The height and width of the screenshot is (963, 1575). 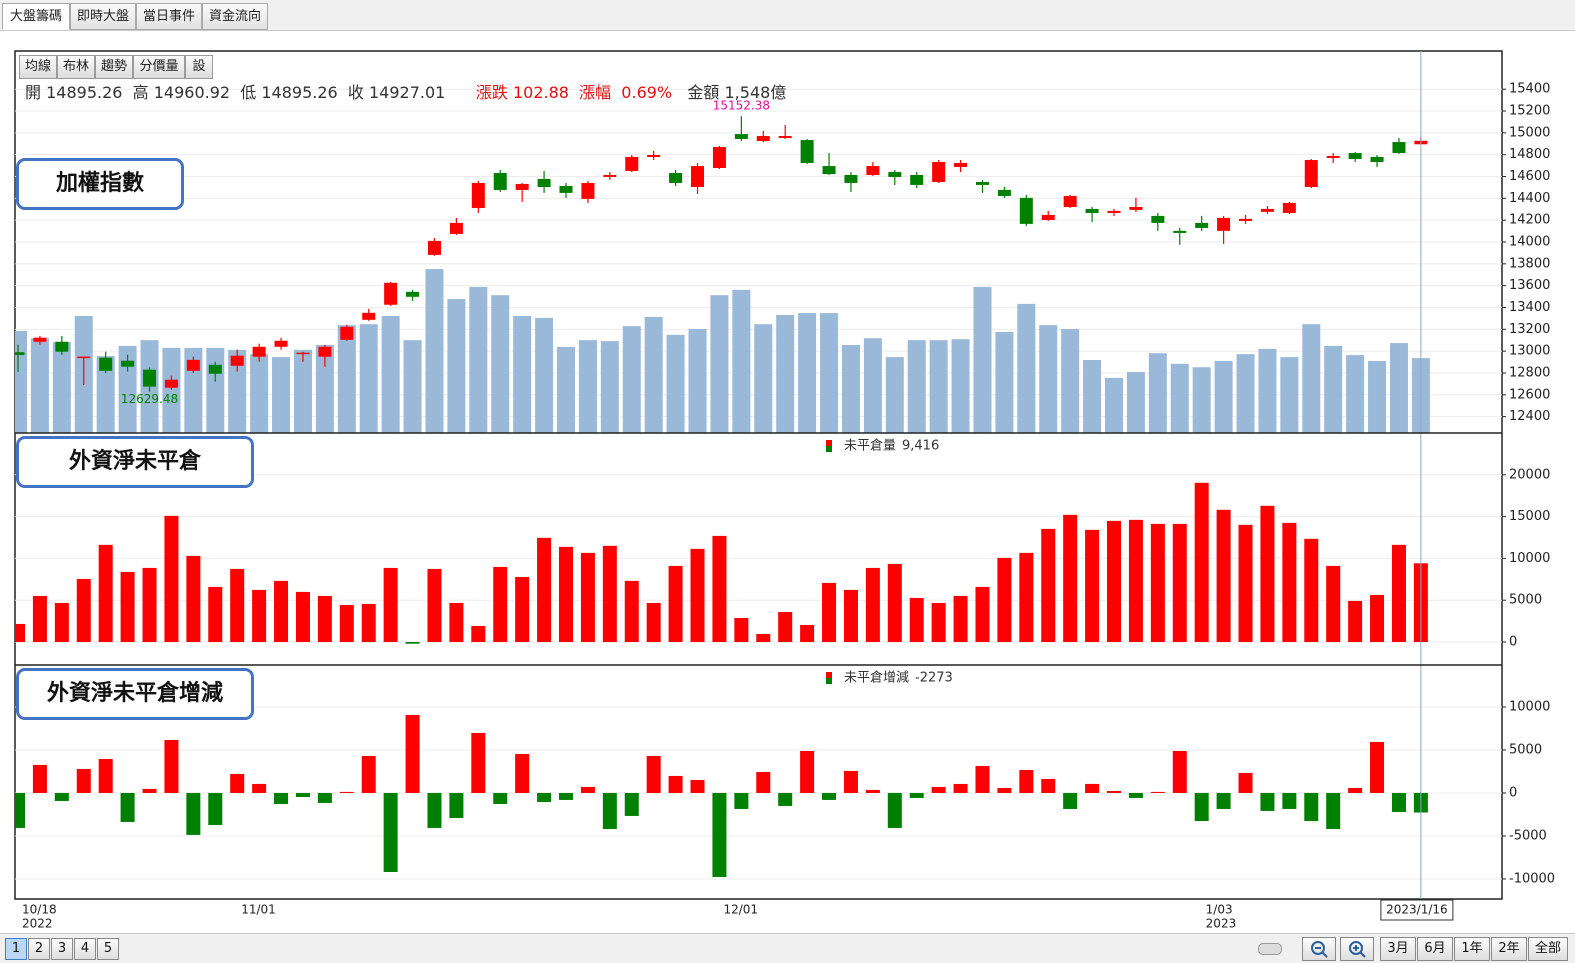 I want to click on tool-button: 分價量, so click(x=159, y=67).